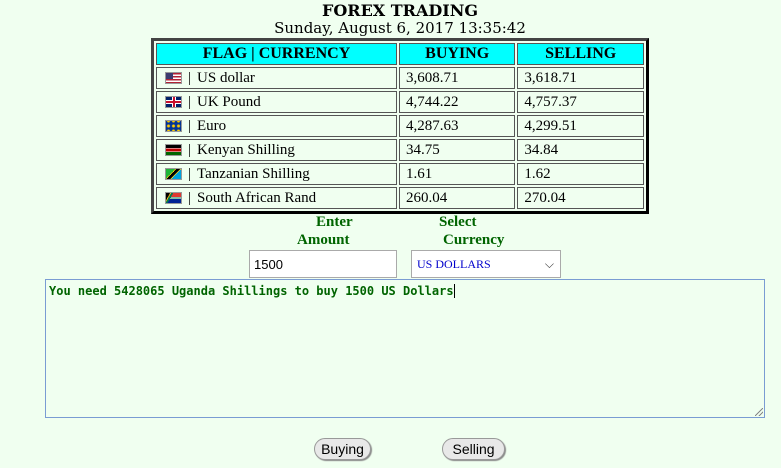 The image size is (781, 468). Describe the element at coordinates (580, 54) in the screenshot. I see `column-header-selling: SELLING` at that location.